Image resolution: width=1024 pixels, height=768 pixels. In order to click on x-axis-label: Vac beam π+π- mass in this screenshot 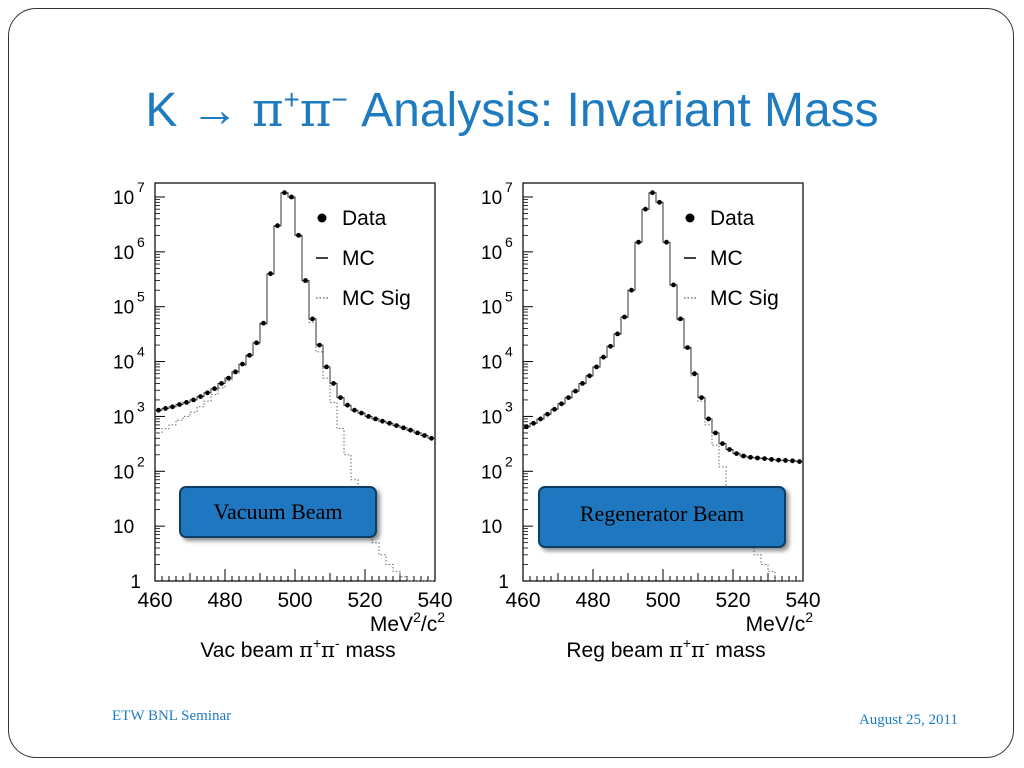, I will do `click(297, 648)`.